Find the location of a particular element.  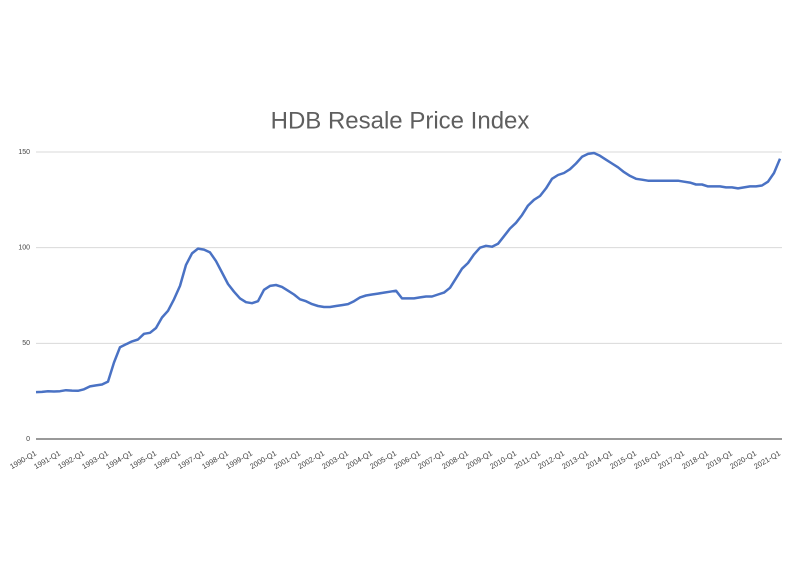

x-tick-label: 2007-Q1 is located at coordinates (431, 460).